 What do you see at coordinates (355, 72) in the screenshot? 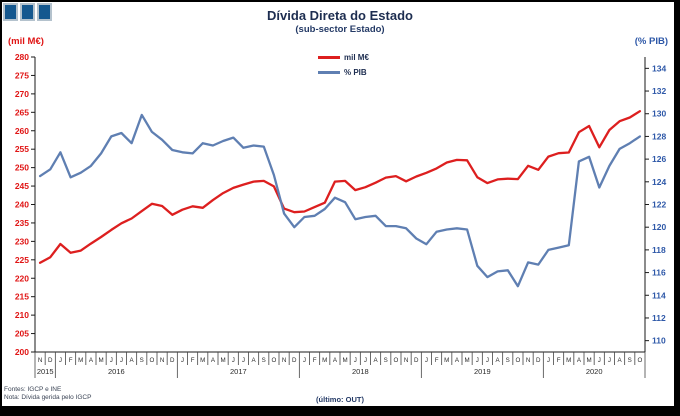
I see `legend-label-pib: % PIB` at bounding box center [355, 72].